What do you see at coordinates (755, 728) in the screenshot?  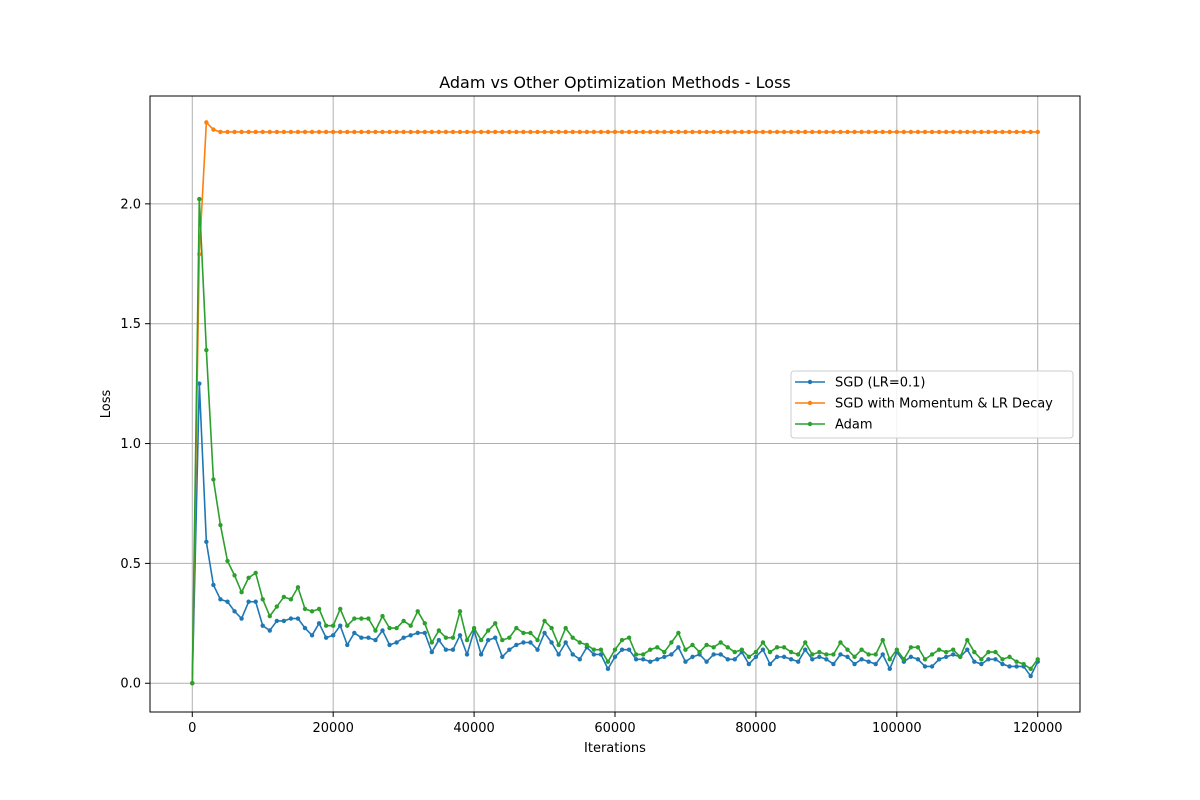 I see `x-tick-label: 80000` at bounding box center [755, 728].